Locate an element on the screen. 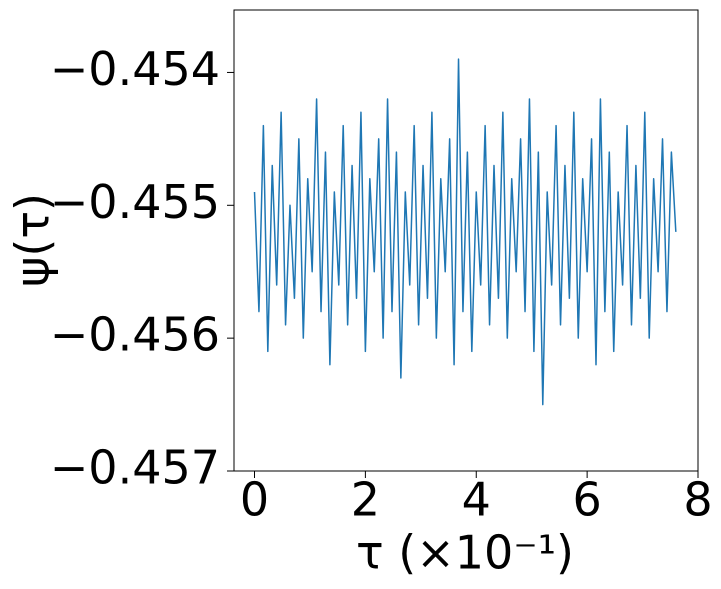  y-tick-label: −0.457 is located at coordinates (135, 468).